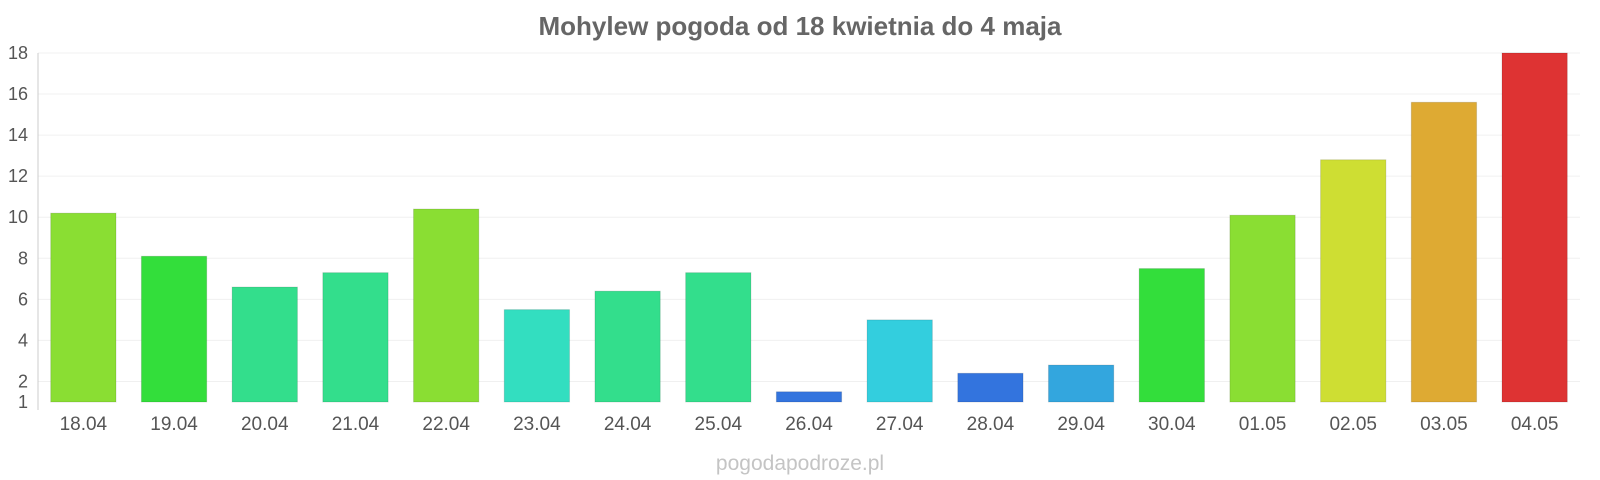 This screenshot has width=1600, height=480. What do you see at coordinates (537, 424) in the screenshot?
I see `x-tick-label: 23.04` at bounding box center [537, 424].